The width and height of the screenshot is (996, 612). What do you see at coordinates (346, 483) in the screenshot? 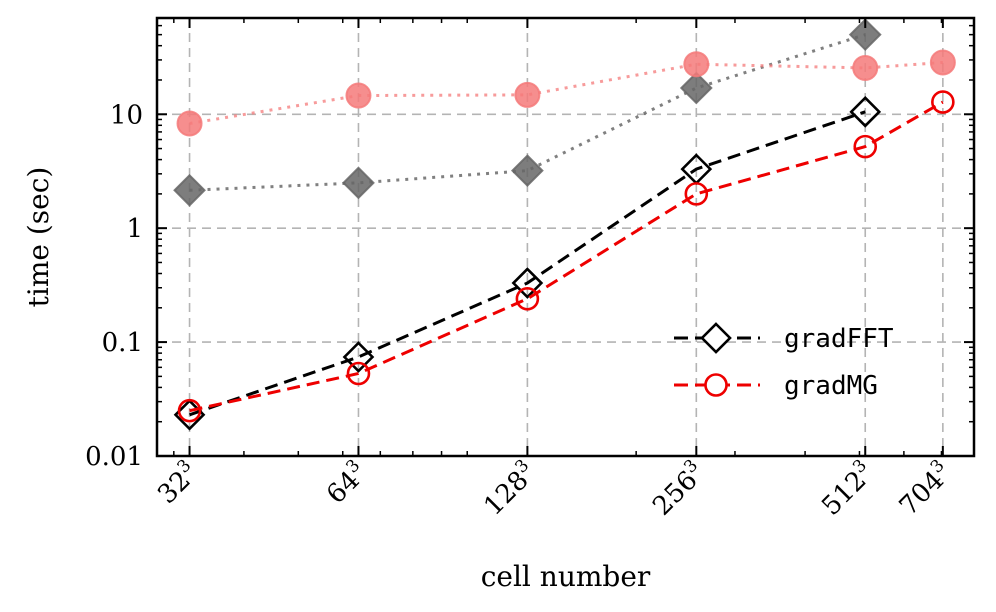
I see `x-tick-label: 643` at bounding box center [346, 483].